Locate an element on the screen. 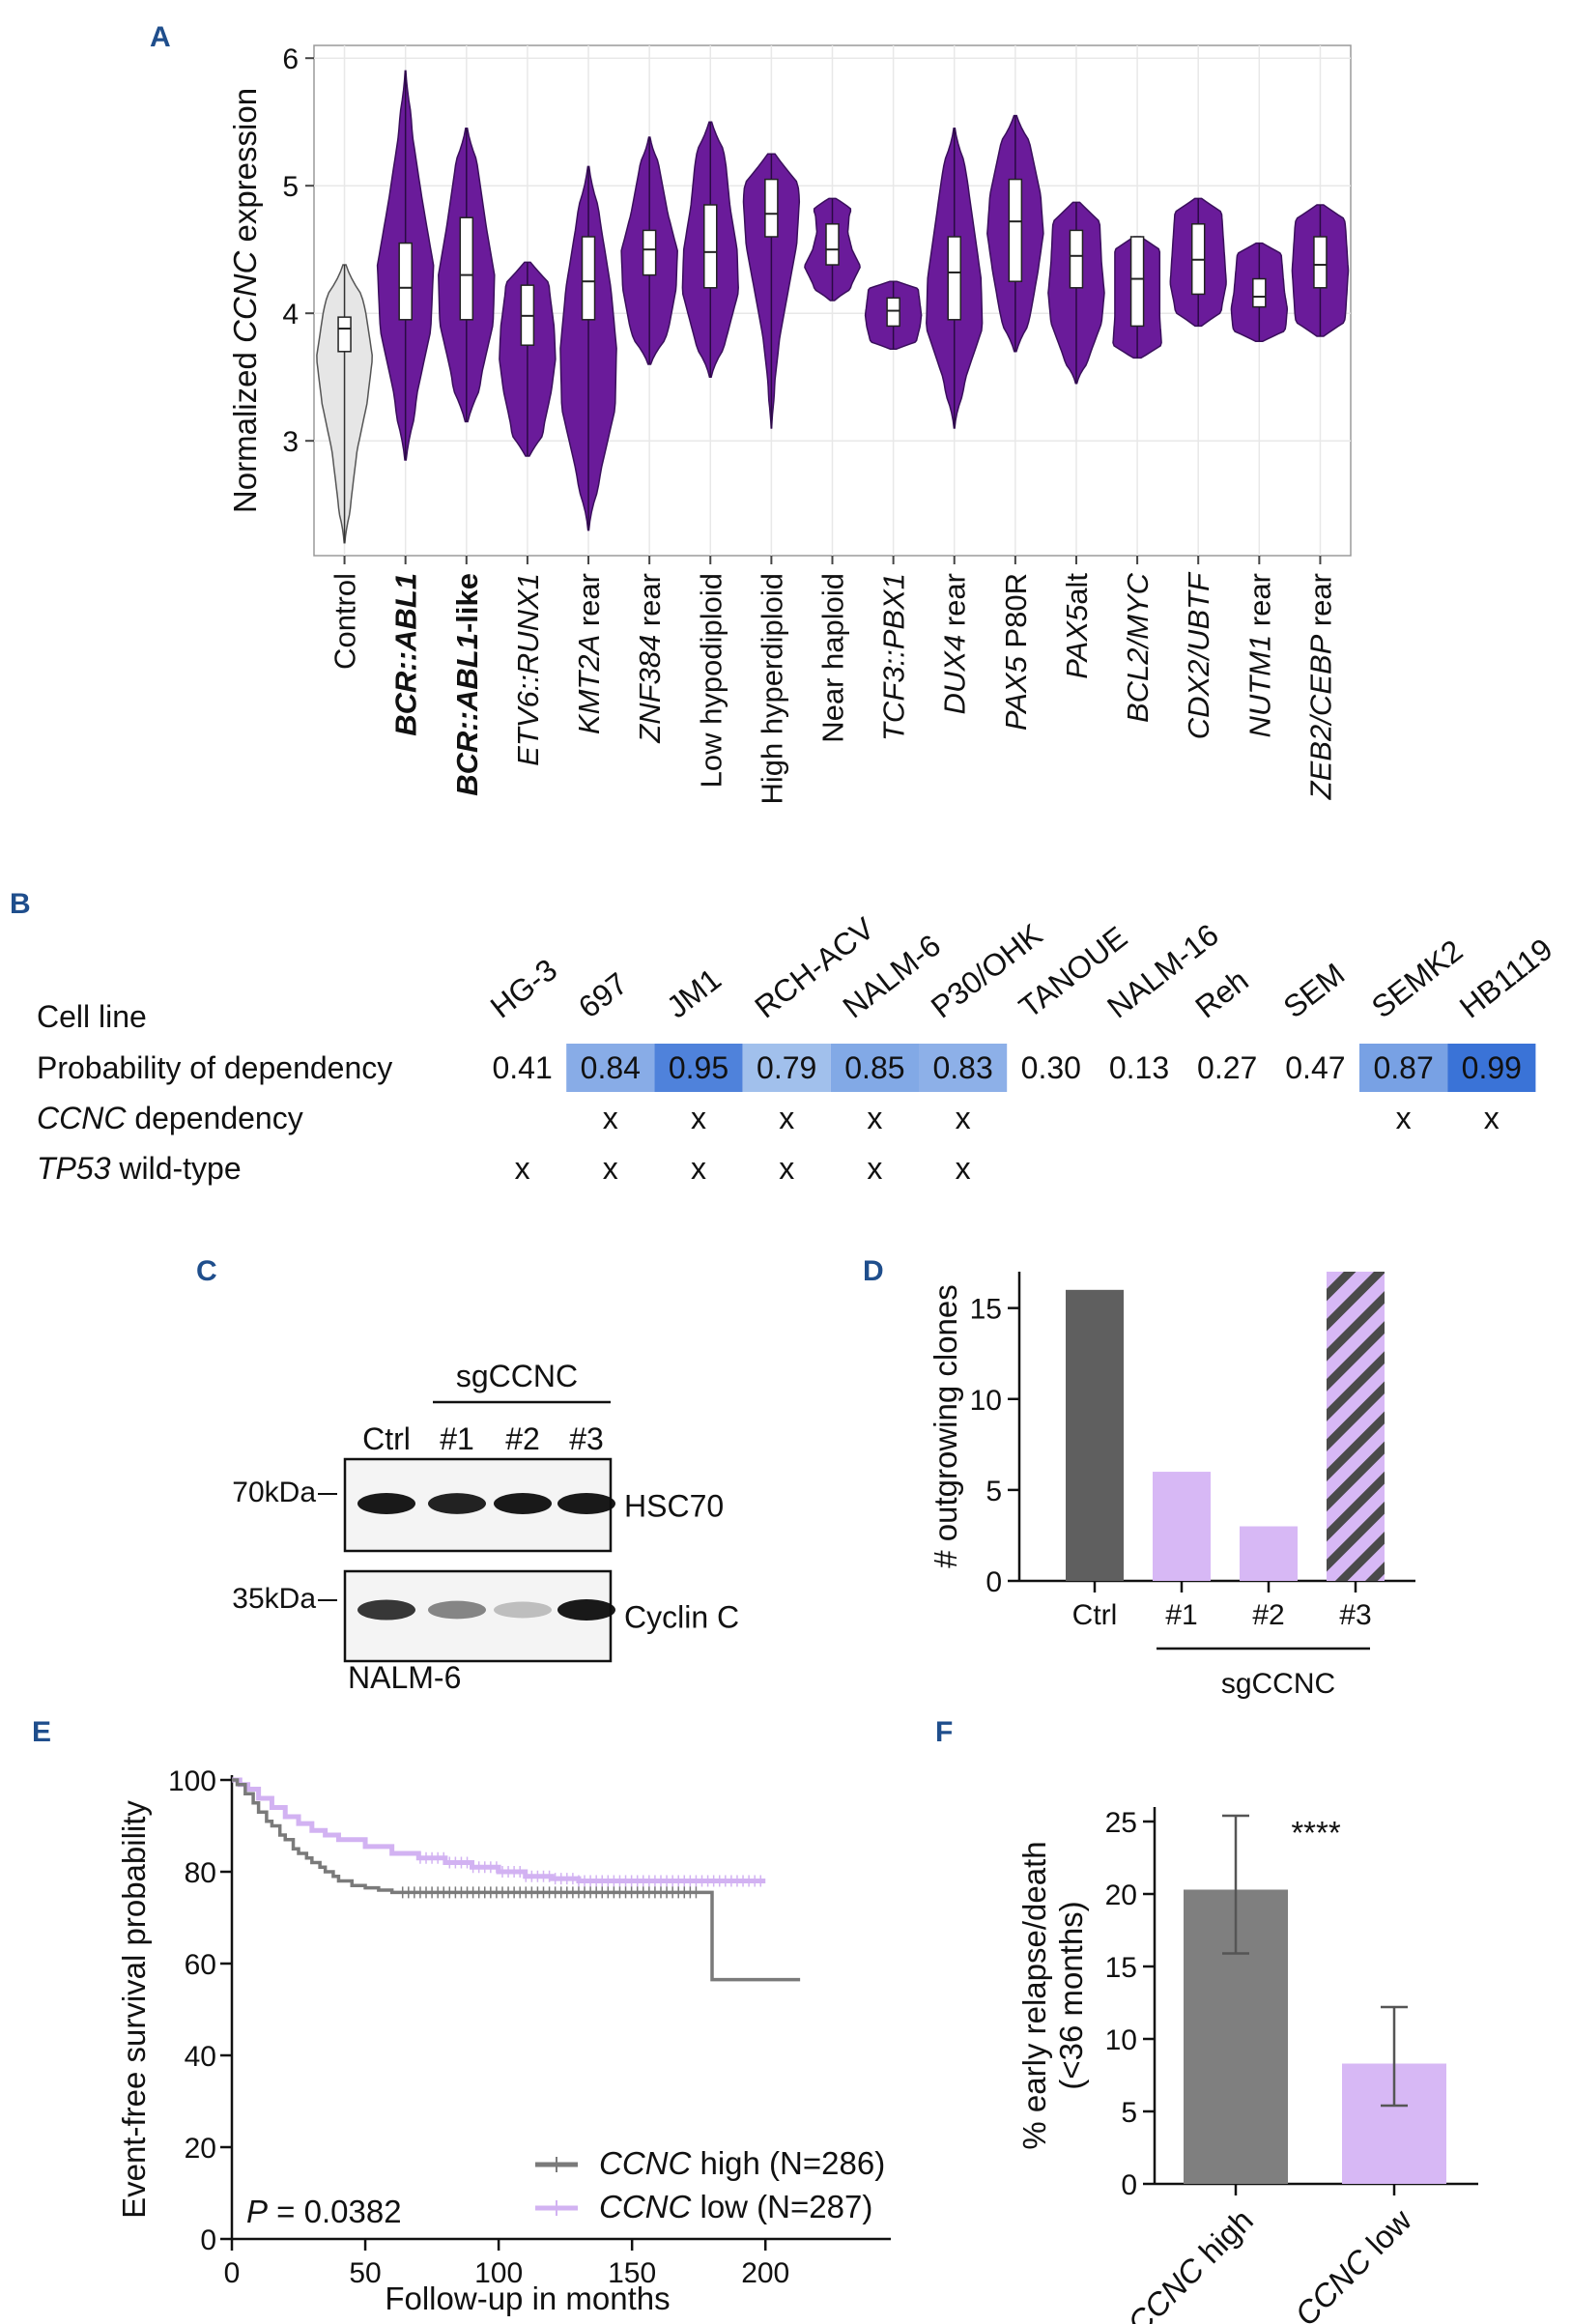 The width and height of the screenshot is (1571, 2324). ccnc-dep-mark-5: x is located at coordinates (964, 1118).